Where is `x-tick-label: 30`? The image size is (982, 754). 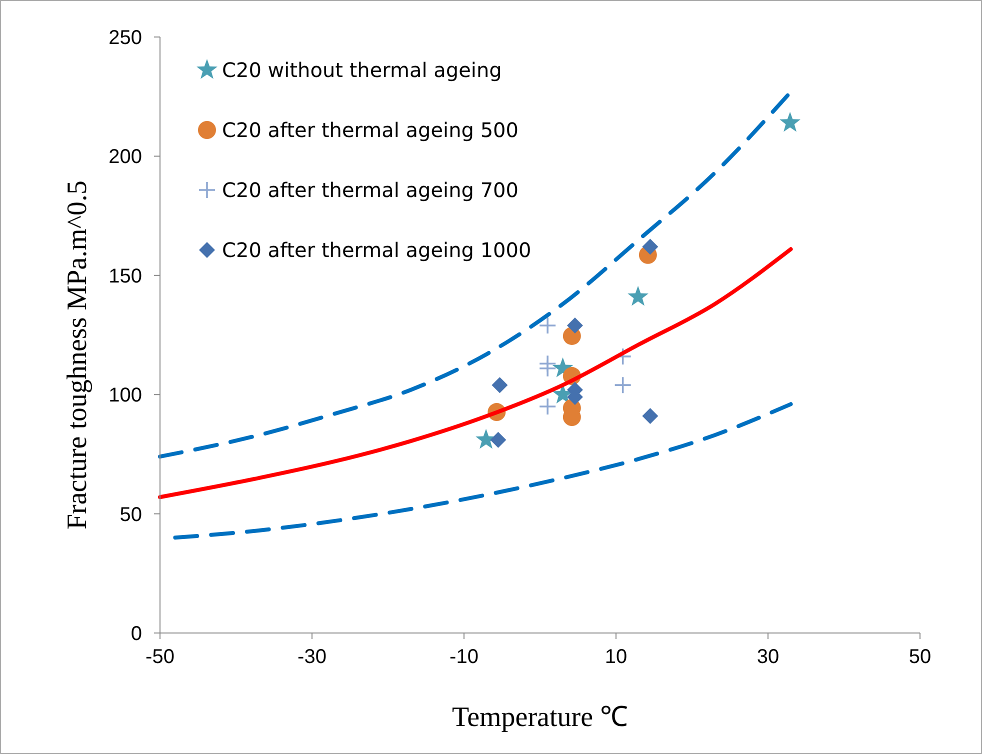 x-tick-label: 30 is located at coordinates (768, 657).